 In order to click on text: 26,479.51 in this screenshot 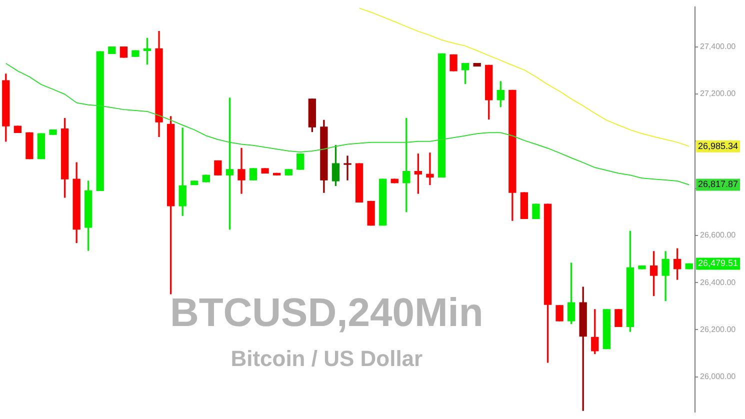, I will do `click(718, 263)`.